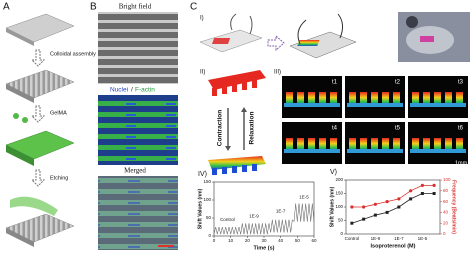  What do you see at coordinates (234, 88) in the screenshot?
I see `ridges-contracted` at bounding box center [234, 88].